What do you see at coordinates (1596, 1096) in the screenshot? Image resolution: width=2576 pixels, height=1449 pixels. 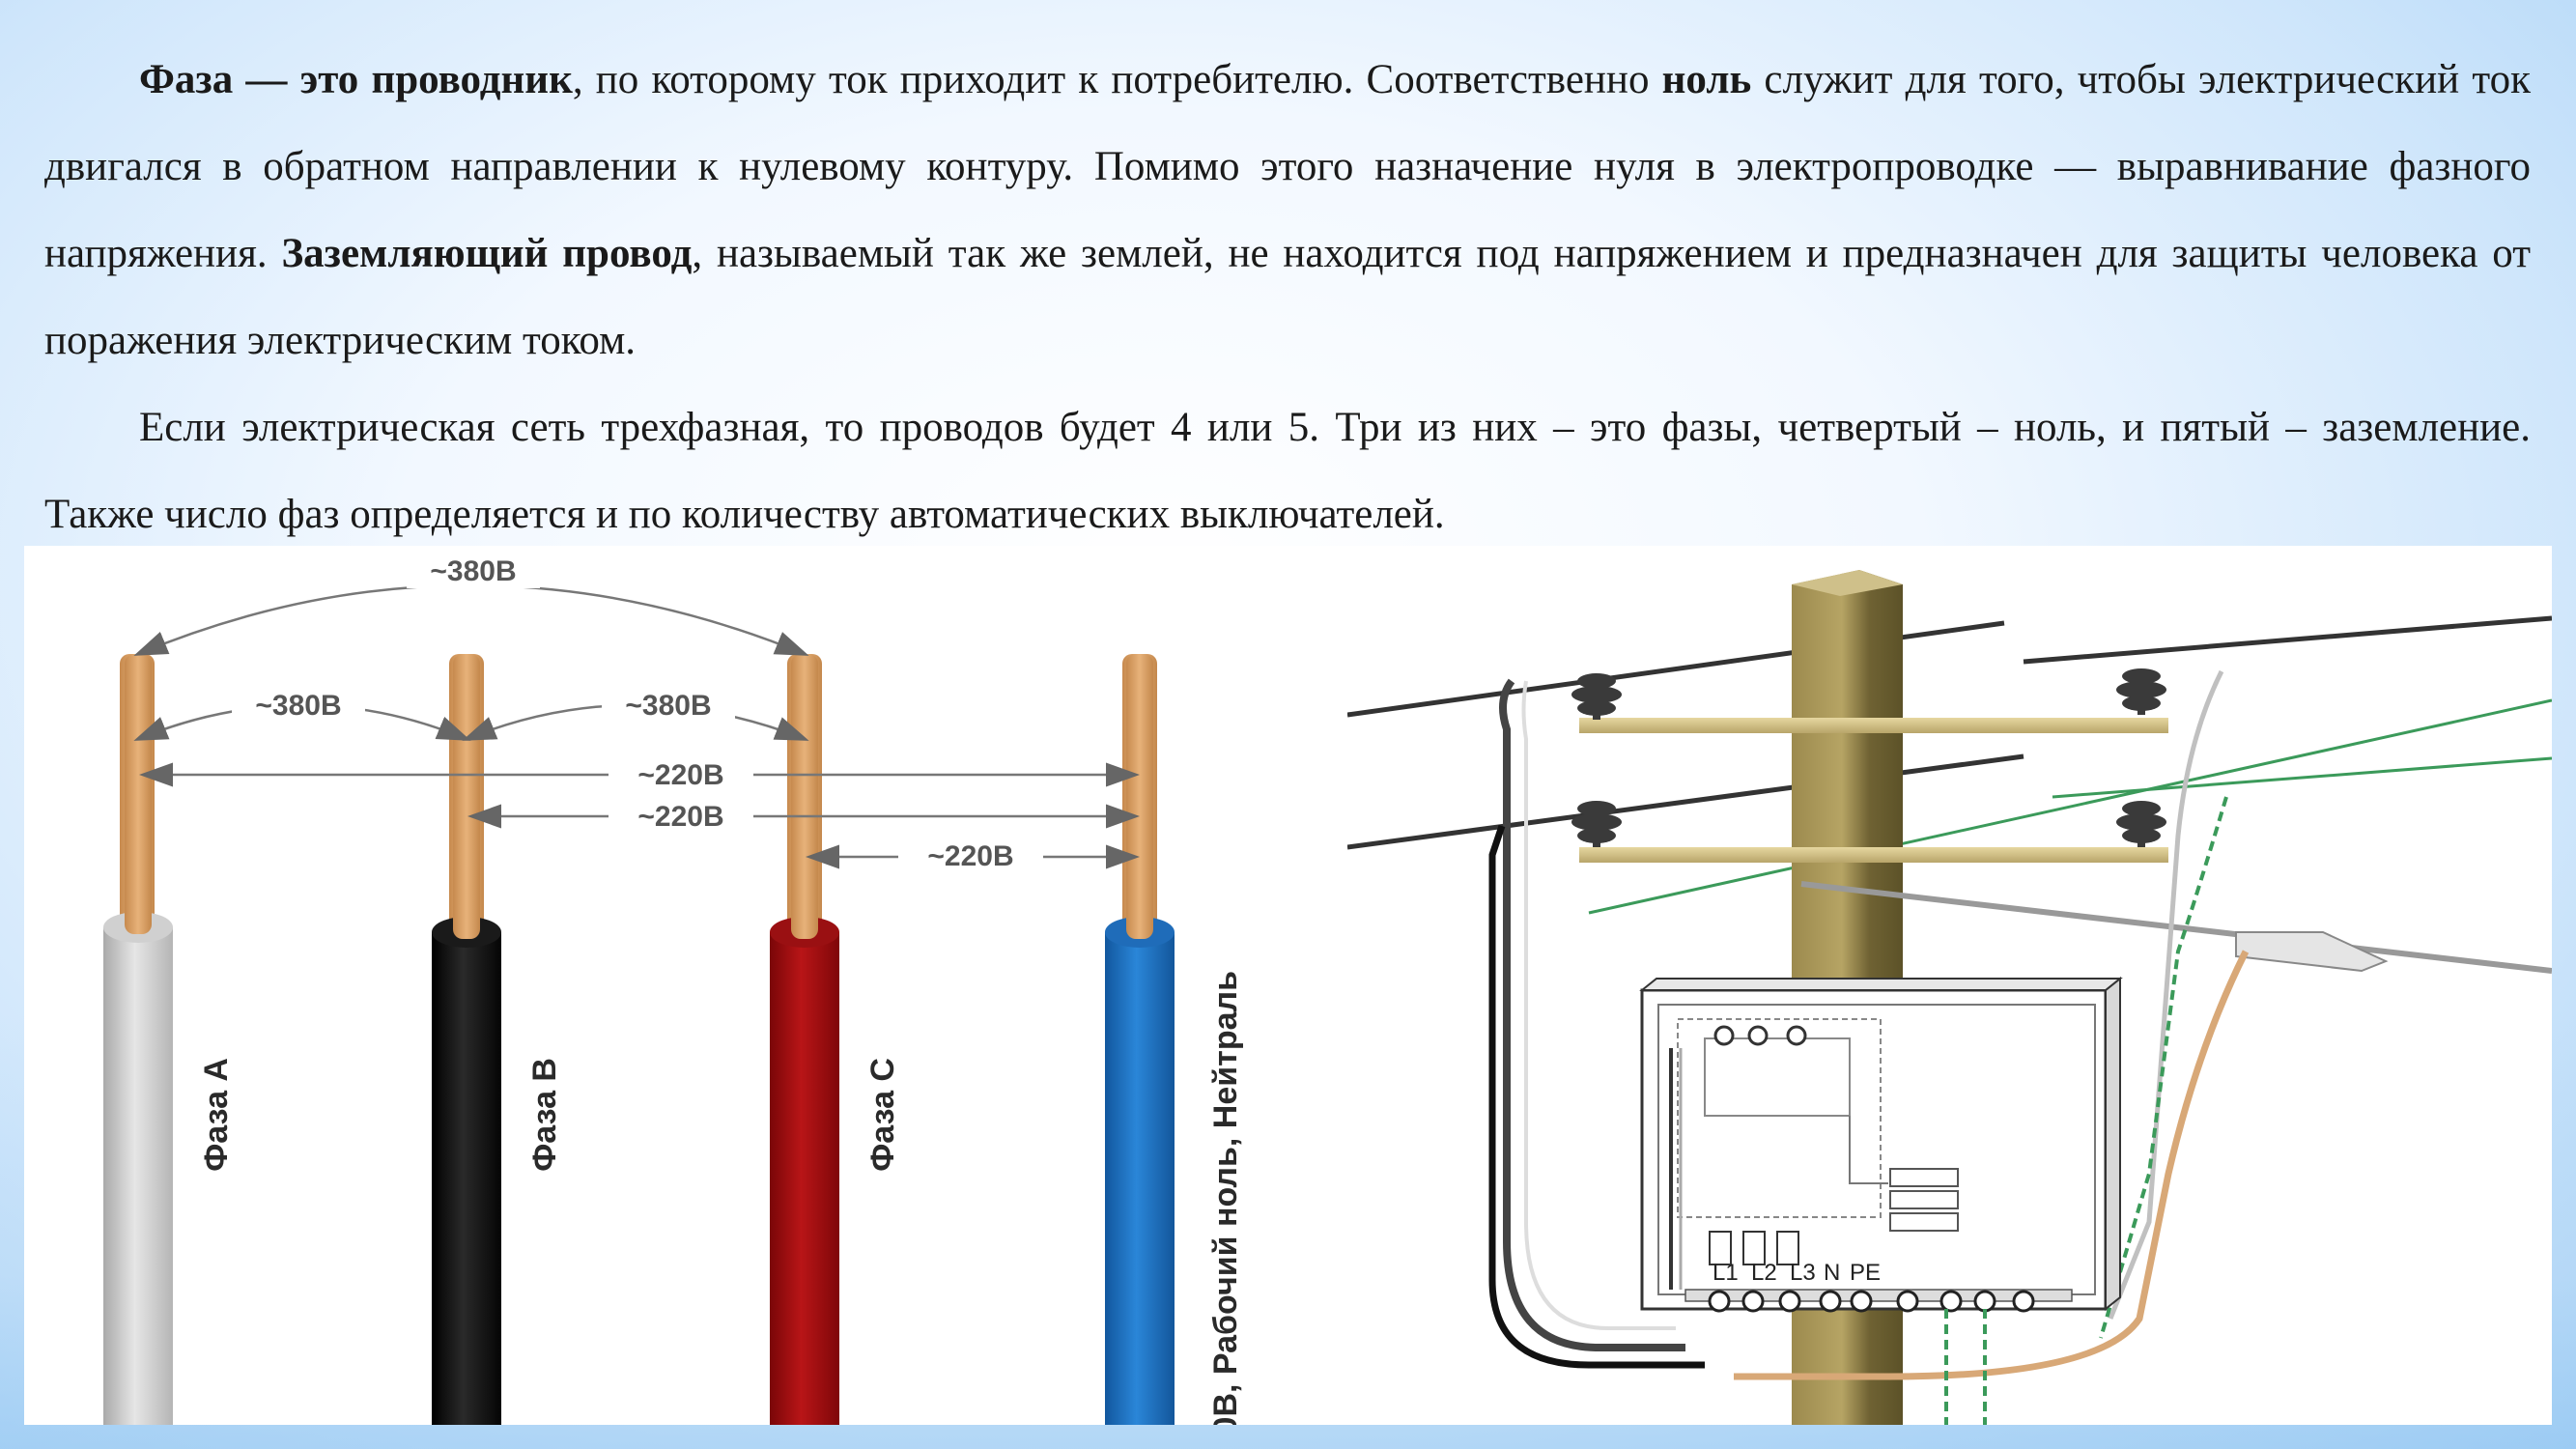 I see `drop-cable-black` at bounding box center [1596, 1096].